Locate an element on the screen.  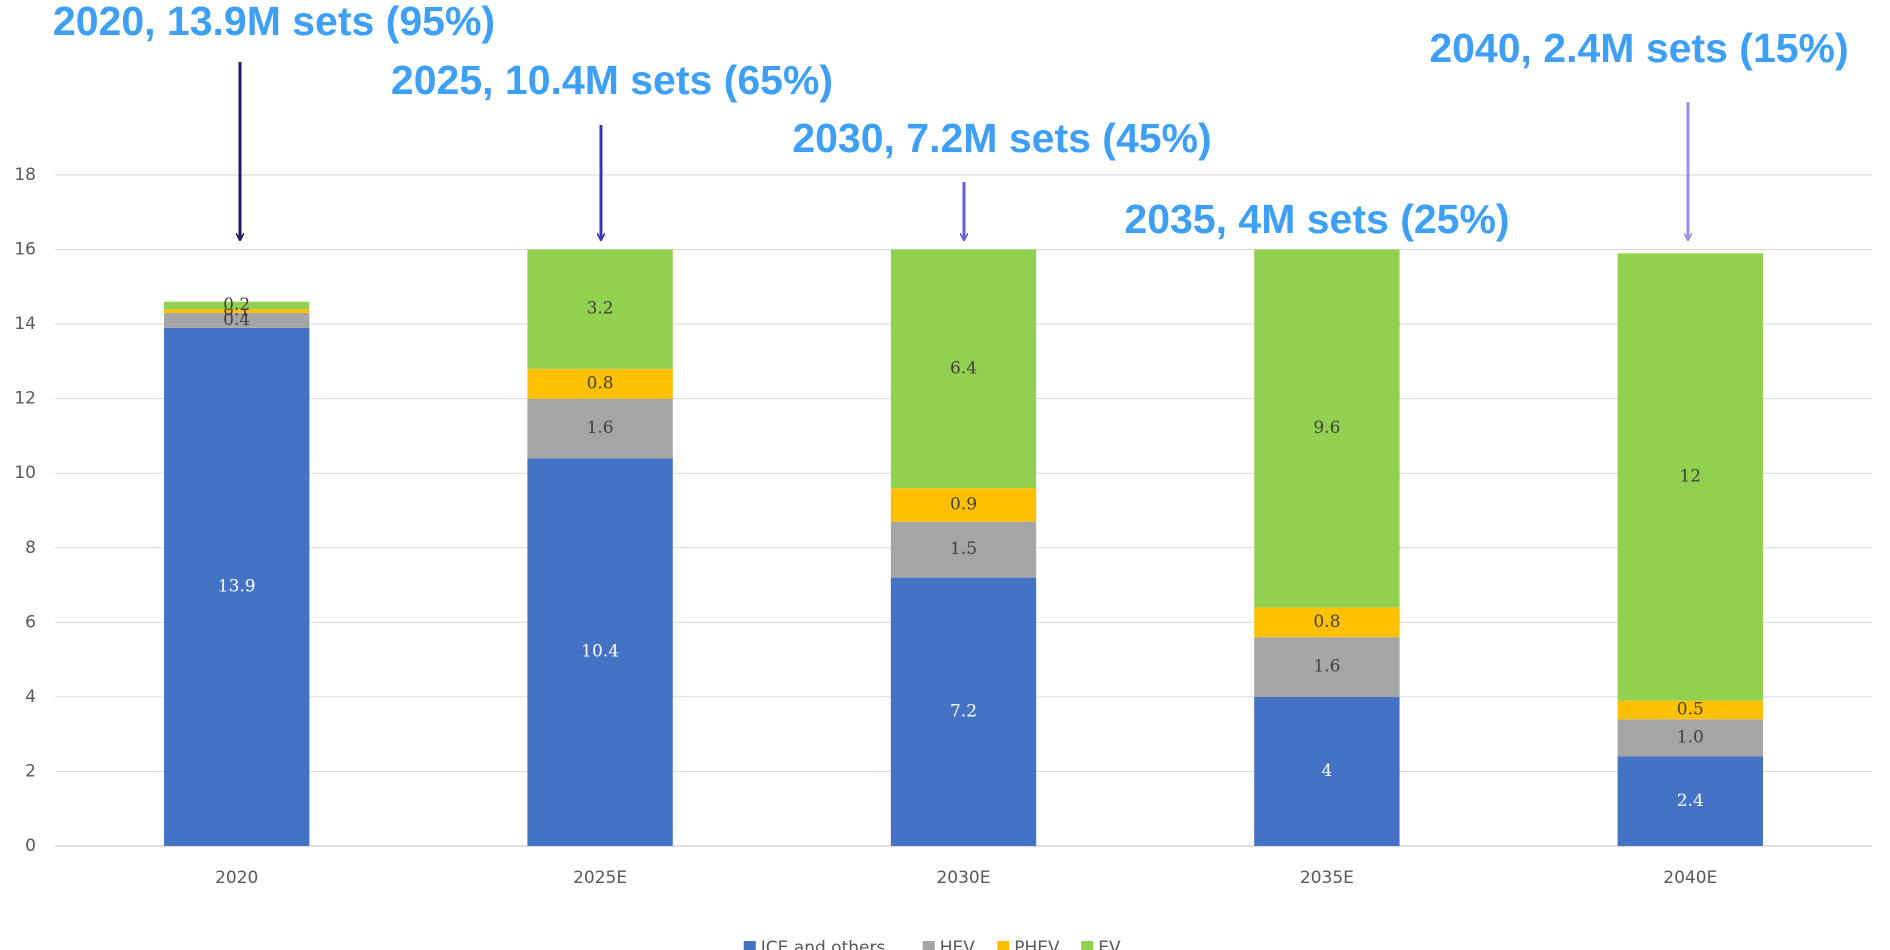
data-label: 1.5 is located at coordinates (963, 549).